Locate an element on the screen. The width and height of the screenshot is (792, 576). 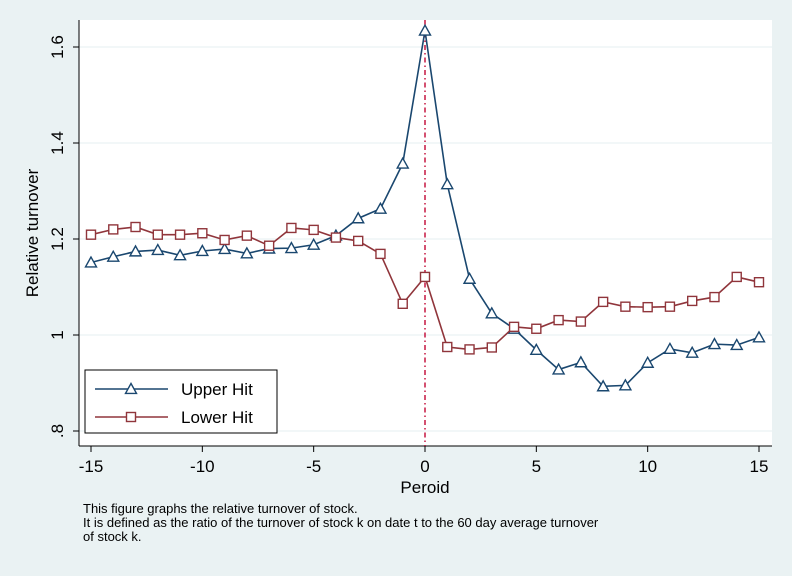
x-tick-label: -5 is located at coordinates (313, 466).